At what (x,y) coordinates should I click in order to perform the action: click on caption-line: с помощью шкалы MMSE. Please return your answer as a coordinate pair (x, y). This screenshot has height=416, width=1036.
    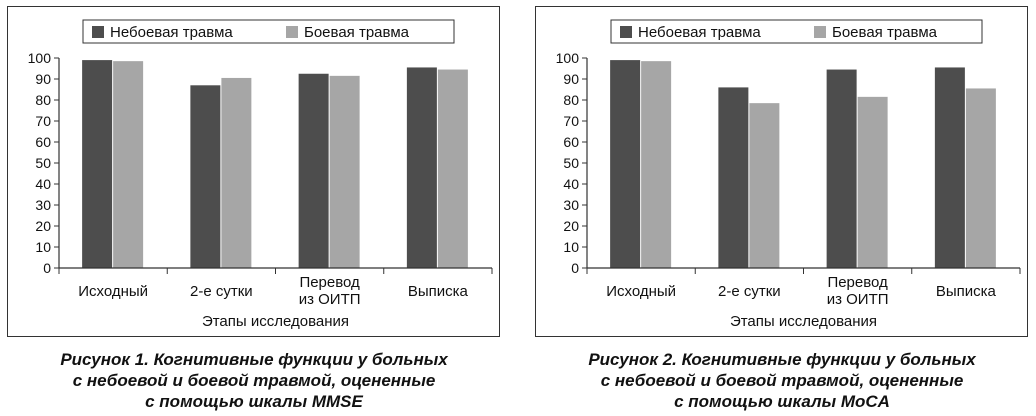
    Looking at the image, I should click on (254, 401).